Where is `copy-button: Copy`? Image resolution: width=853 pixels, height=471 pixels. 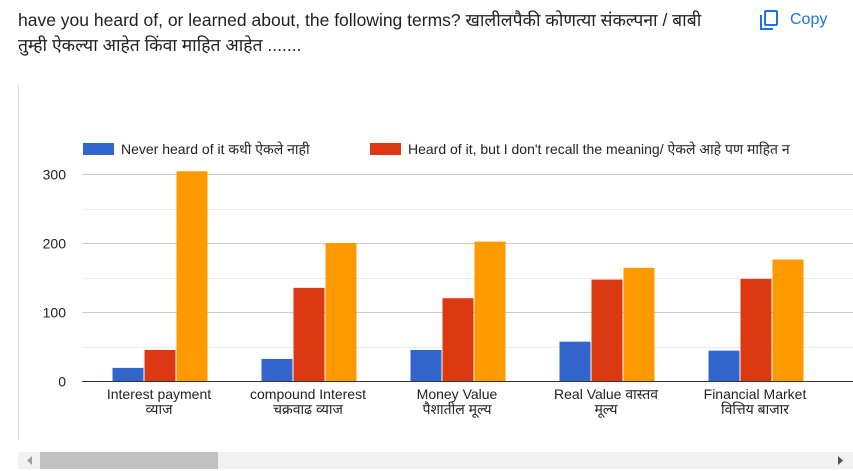 copy-button: Copy is located at coordinates (793, 20).